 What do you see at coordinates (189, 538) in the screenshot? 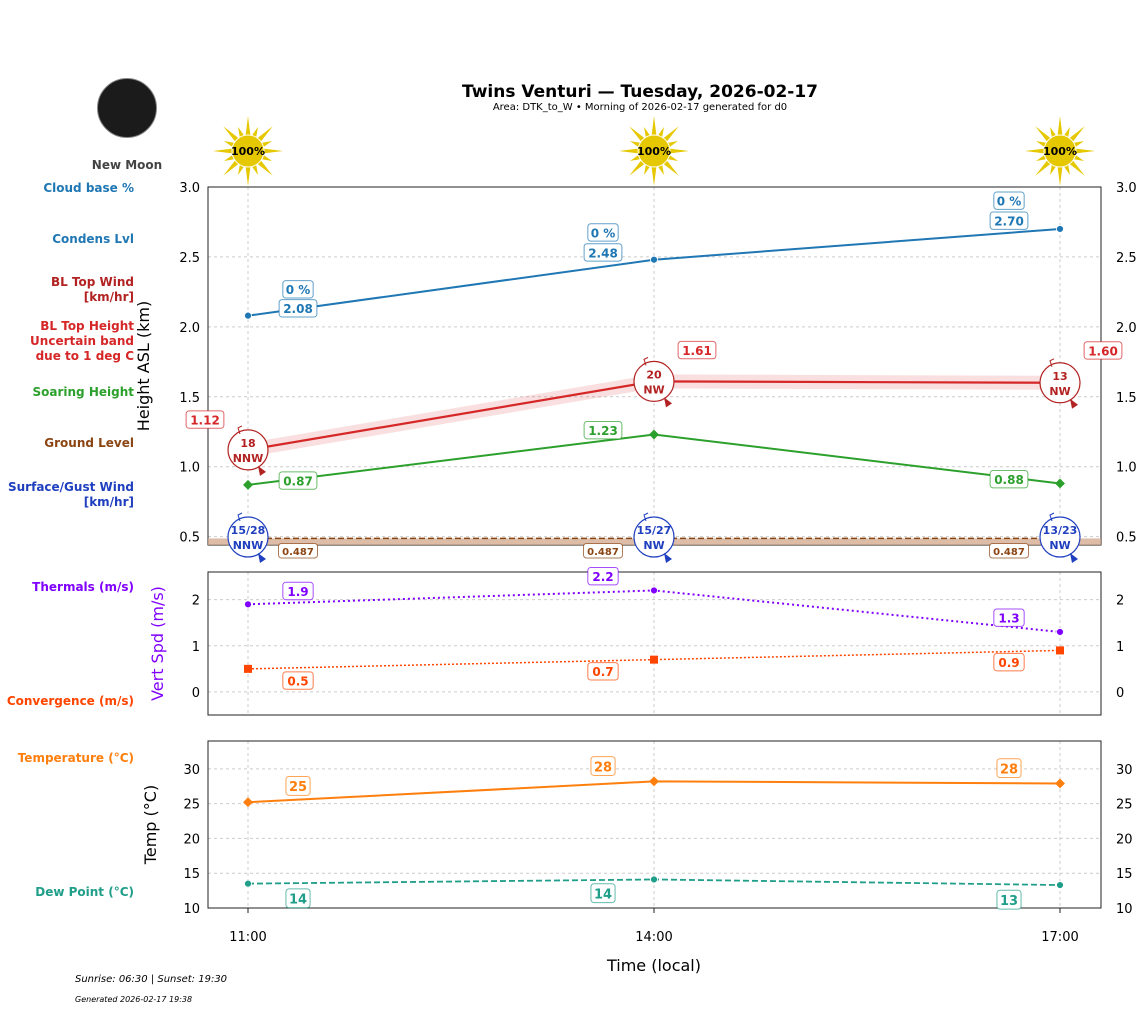
I see `y-tick-label: 0.5` at bounding box center [189, 538].